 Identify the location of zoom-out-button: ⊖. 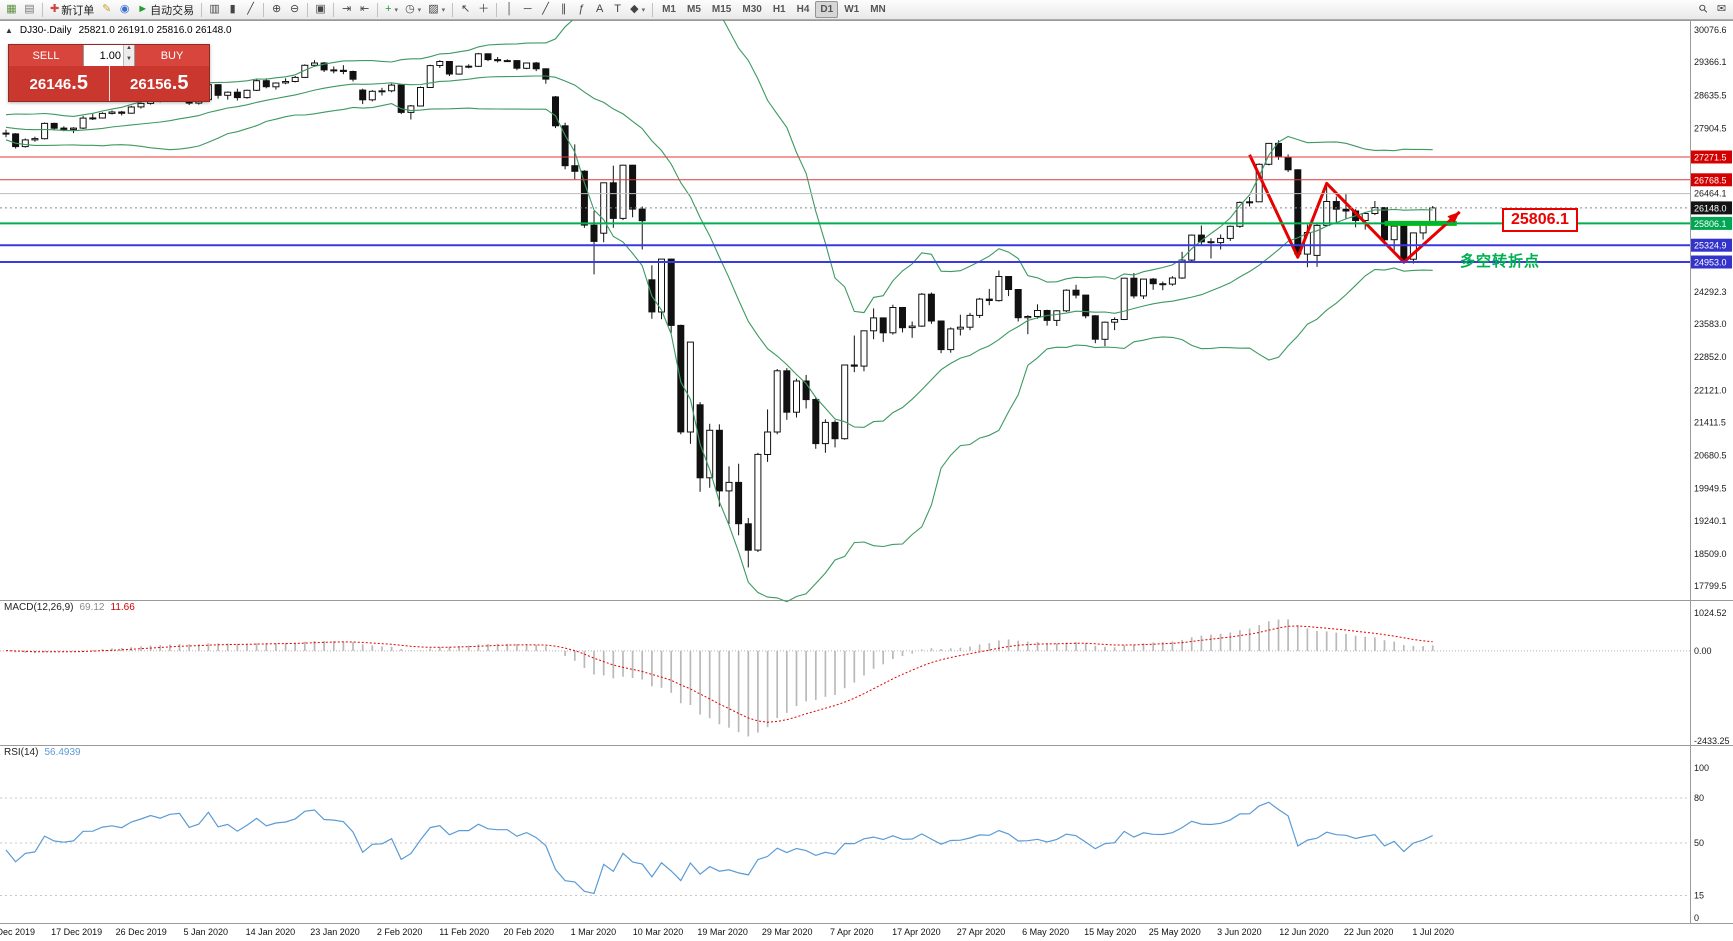
(294, 9).